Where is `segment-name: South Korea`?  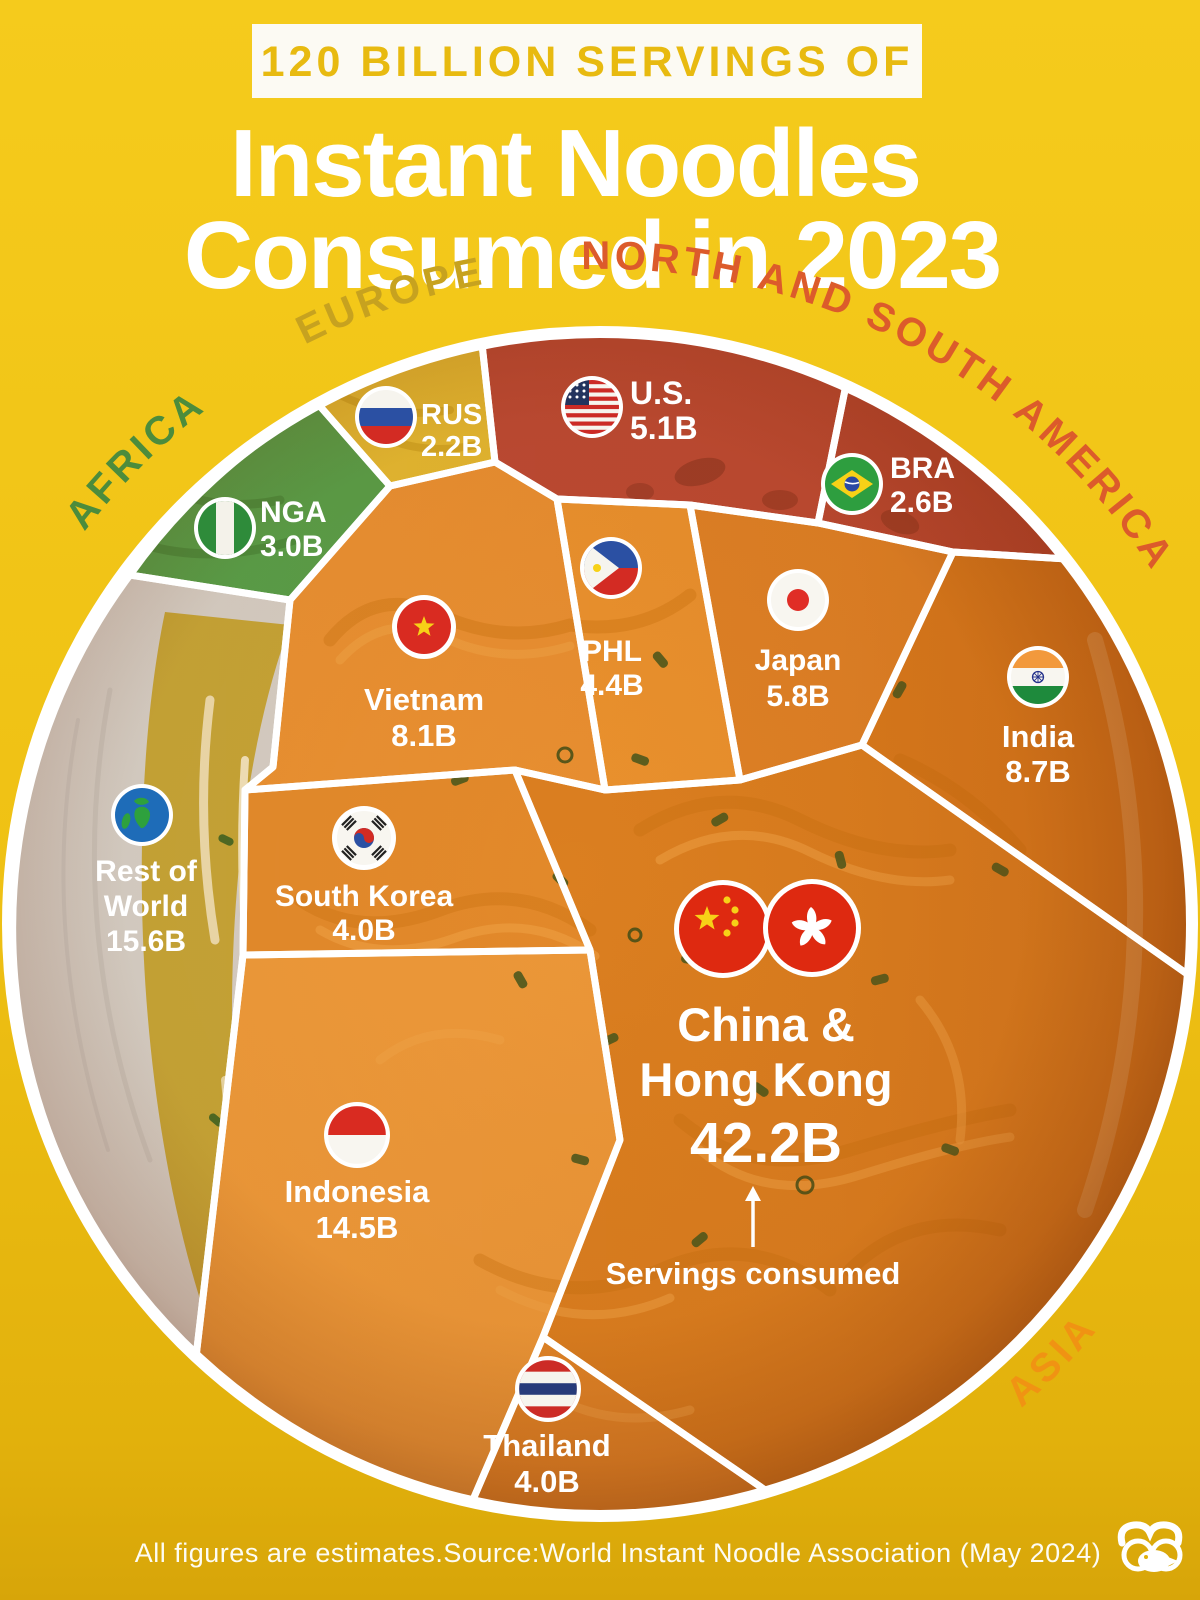
segment-name: South Korea is located at coordinates (364, 896).